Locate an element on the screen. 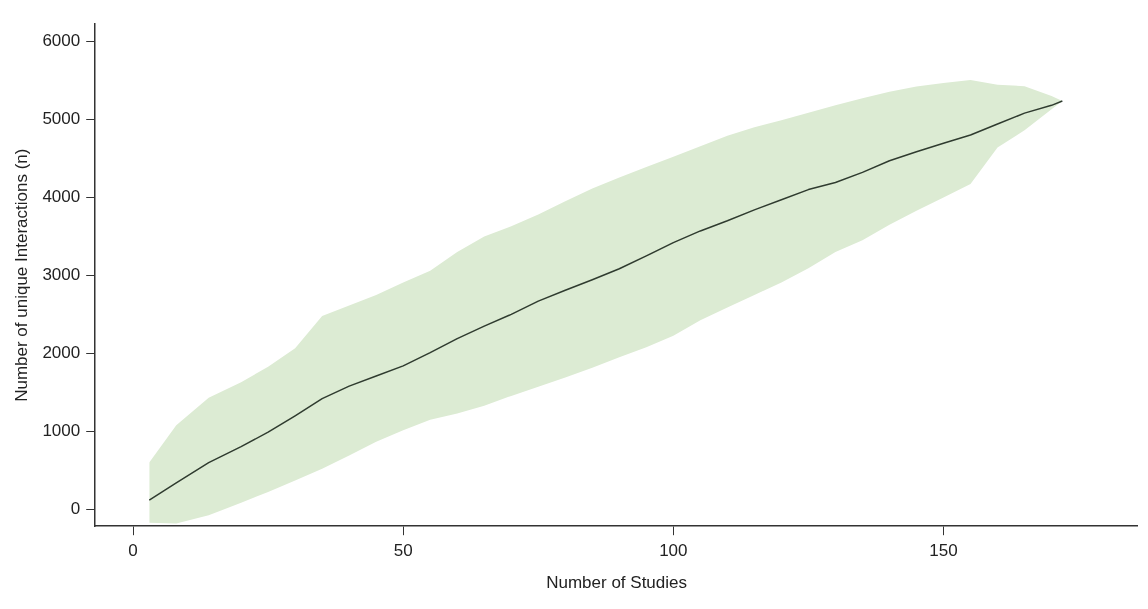 This screenshot has height=609, width=1148. x-tick-label: 150 is located at coordinates (943, 551).